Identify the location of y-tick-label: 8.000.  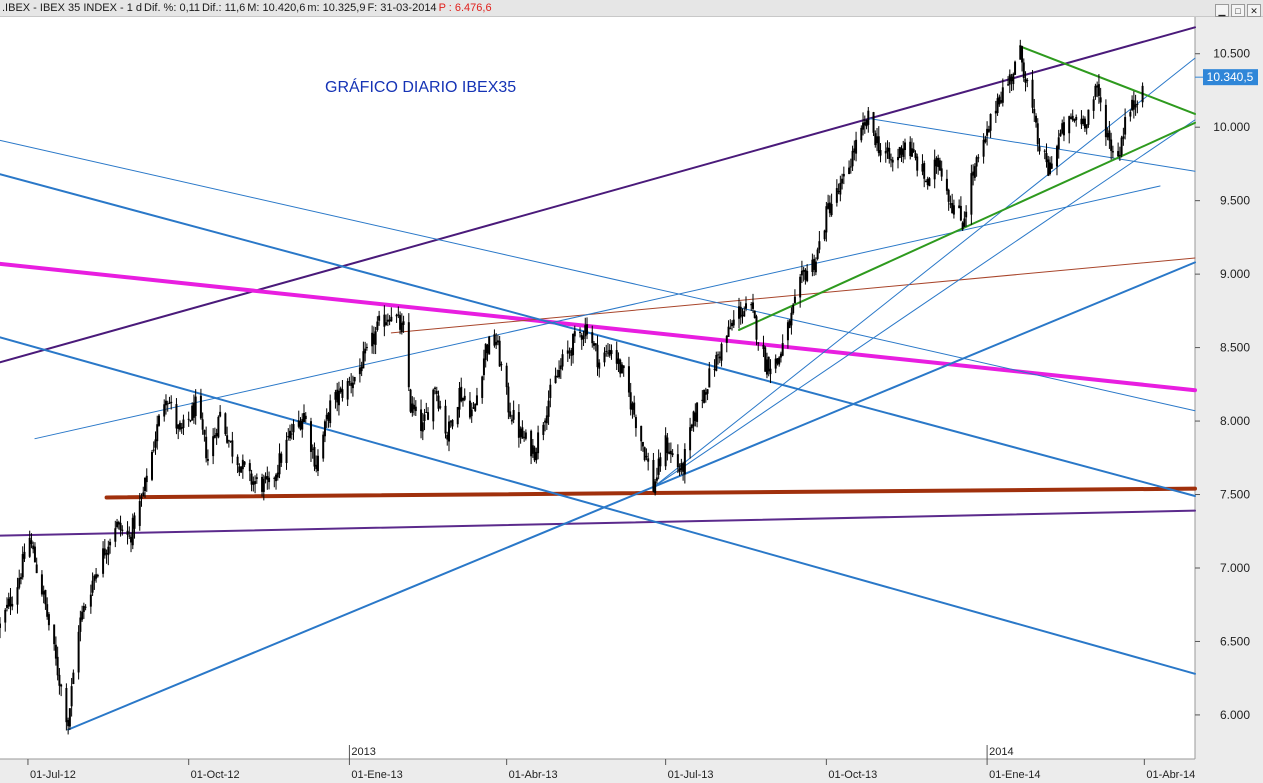
(1235, 421).